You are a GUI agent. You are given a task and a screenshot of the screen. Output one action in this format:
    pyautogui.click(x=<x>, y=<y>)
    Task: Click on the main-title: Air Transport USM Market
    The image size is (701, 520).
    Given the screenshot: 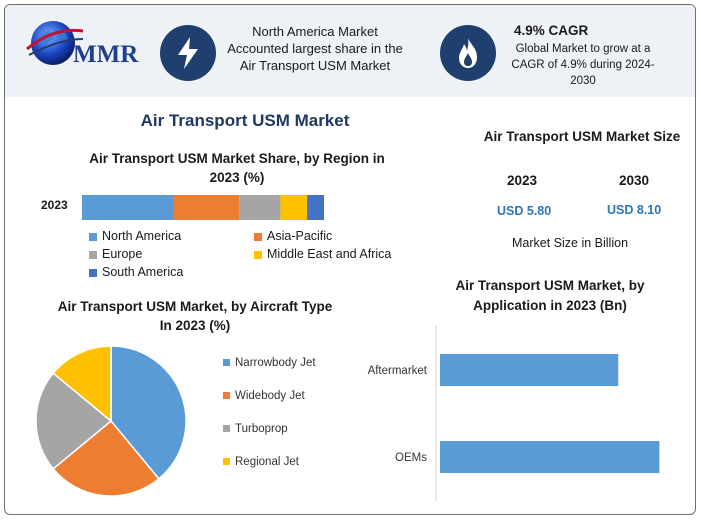 What is the action you would take?
    pyautogui.click(x=245, y=120)
    